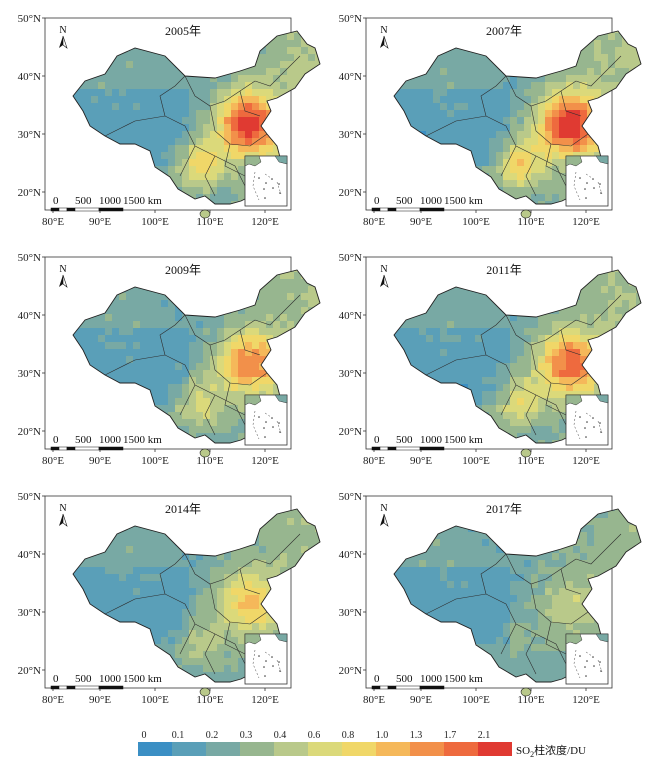 This screenshot has height=764, width=651. I want to click on panel-year-title: 2007年, so click(504, 31).